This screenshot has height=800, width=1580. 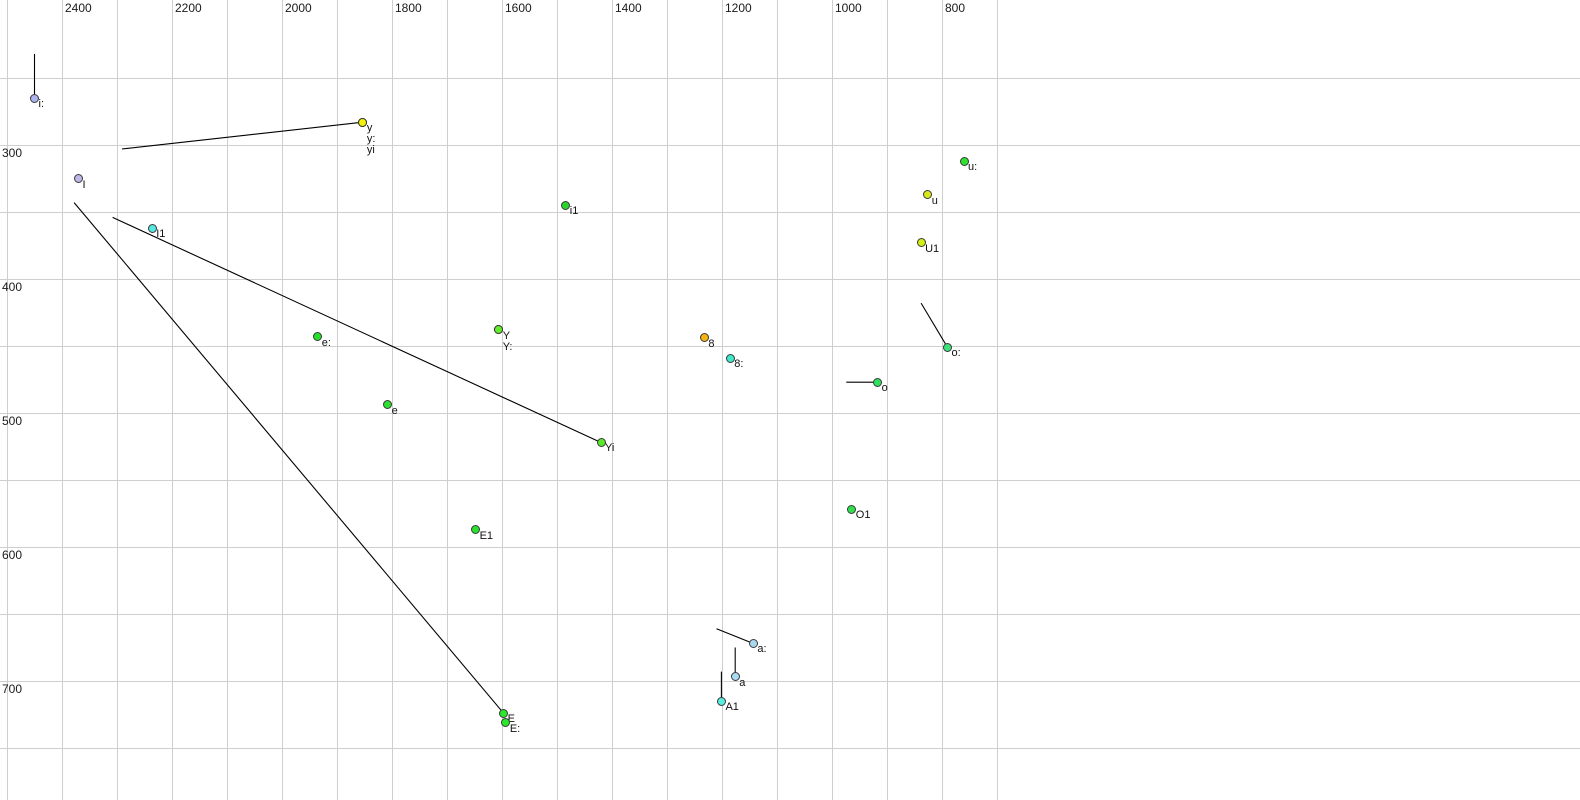 I want to click on data-point-label: o:, so click(x=956, y=353).